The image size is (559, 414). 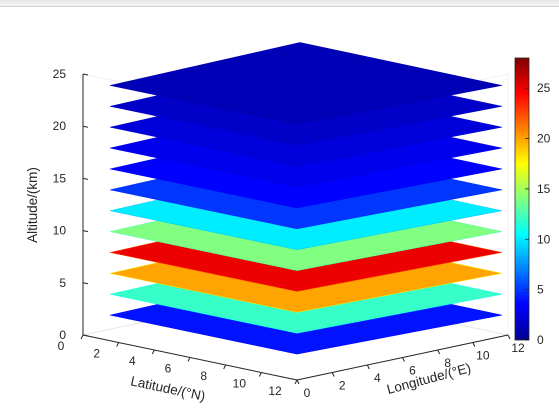 I want to click on x-tick-label: 12, so click(x=275, y=391).